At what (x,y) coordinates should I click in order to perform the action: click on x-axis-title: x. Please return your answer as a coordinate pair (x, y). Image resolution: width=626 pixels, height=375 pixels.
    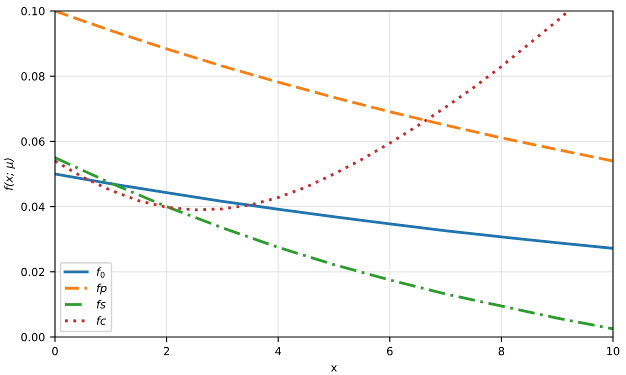
    Looking at the image, I should click on (334, 368).